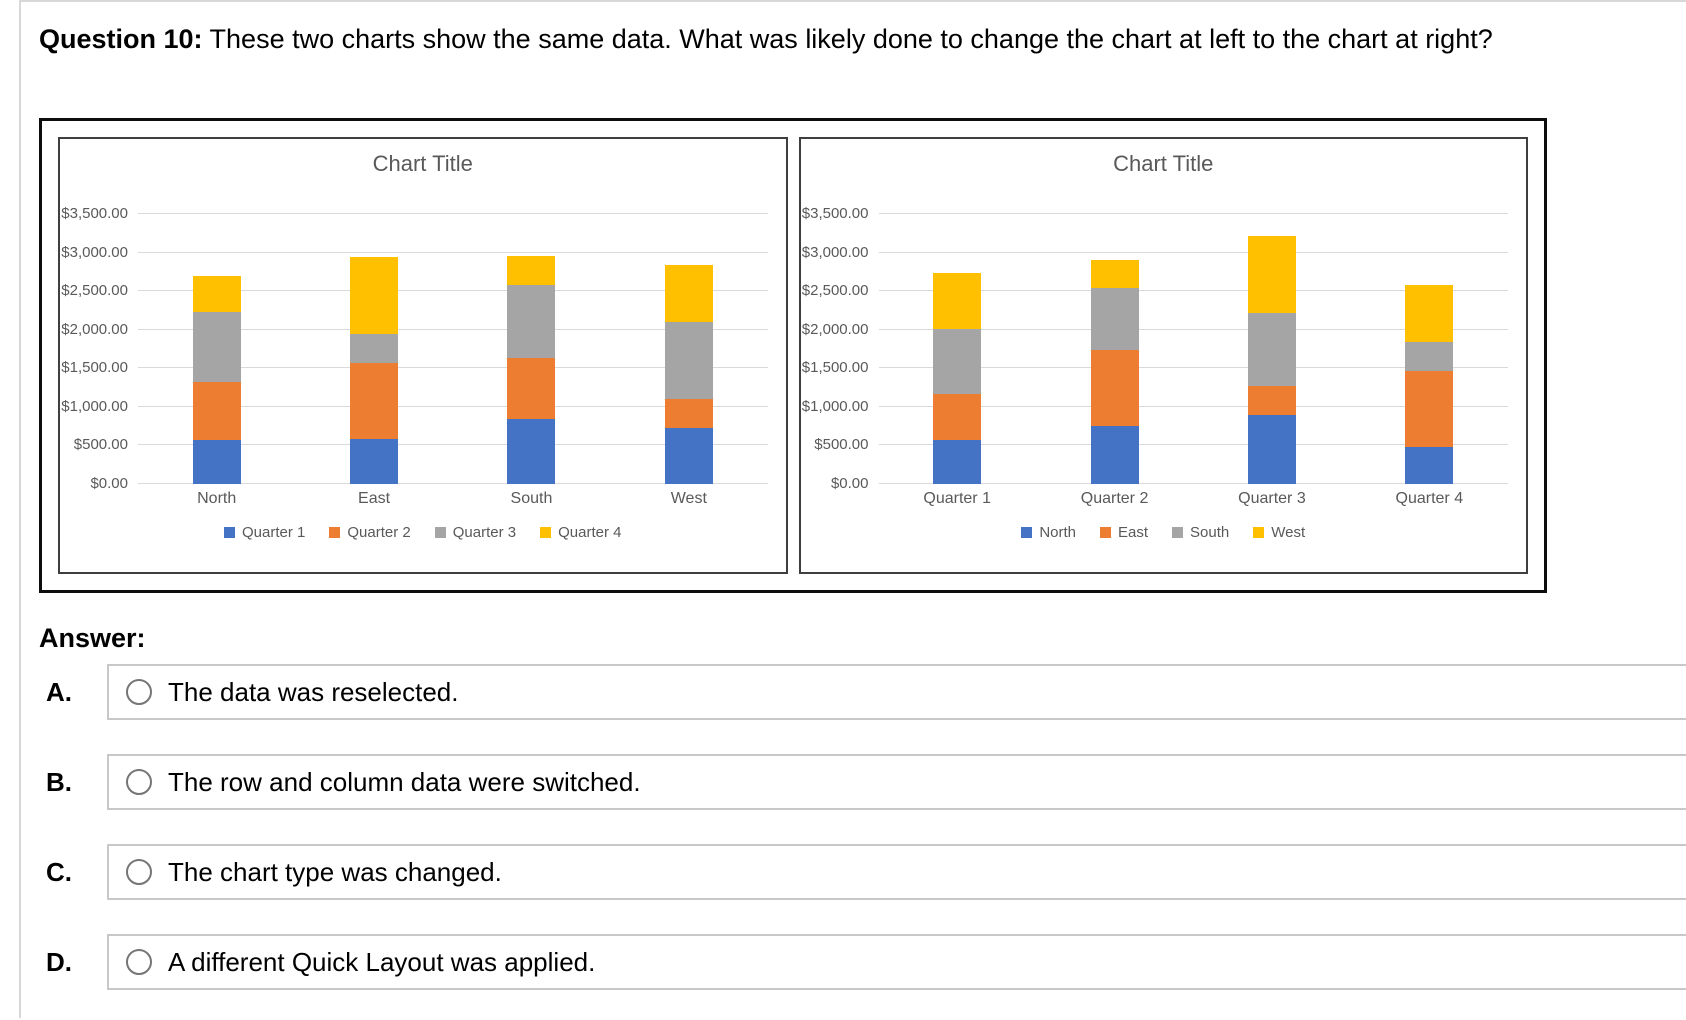 The width and height of the screenshot is (1686, 1020). Describe the element at coordinates (1106, 532) in the screenshot. I see `legend-swatch-icon-east` at that location.